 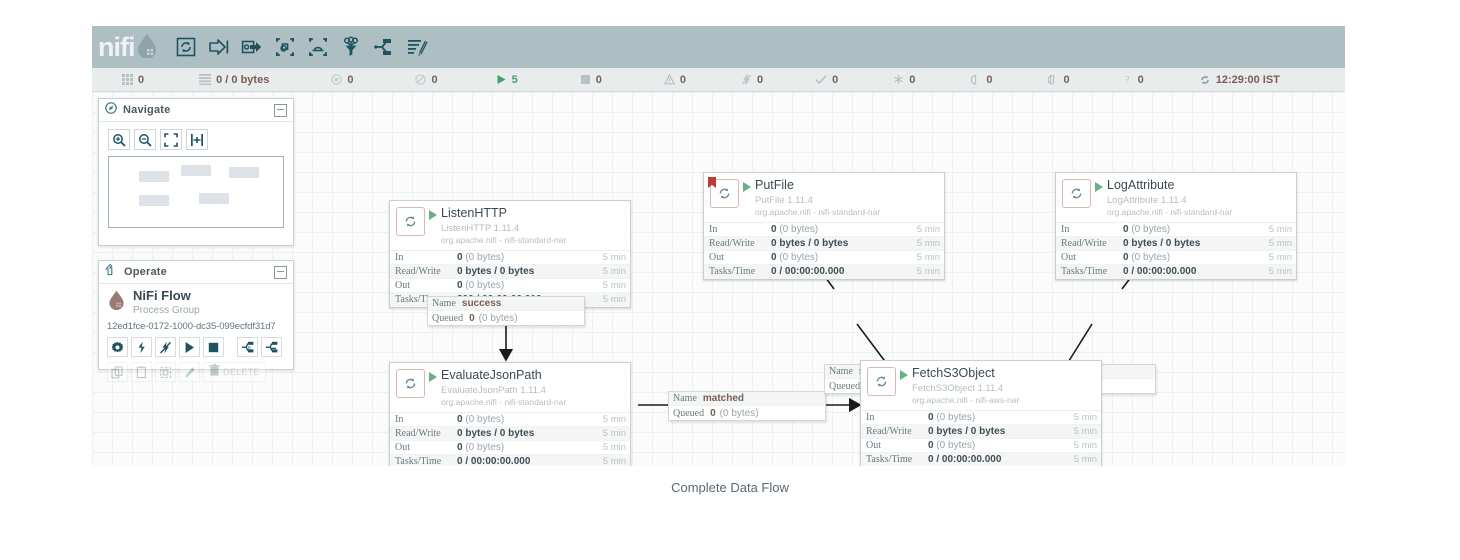 I want to click on navigate-buttons, so click(x=196, y=139).